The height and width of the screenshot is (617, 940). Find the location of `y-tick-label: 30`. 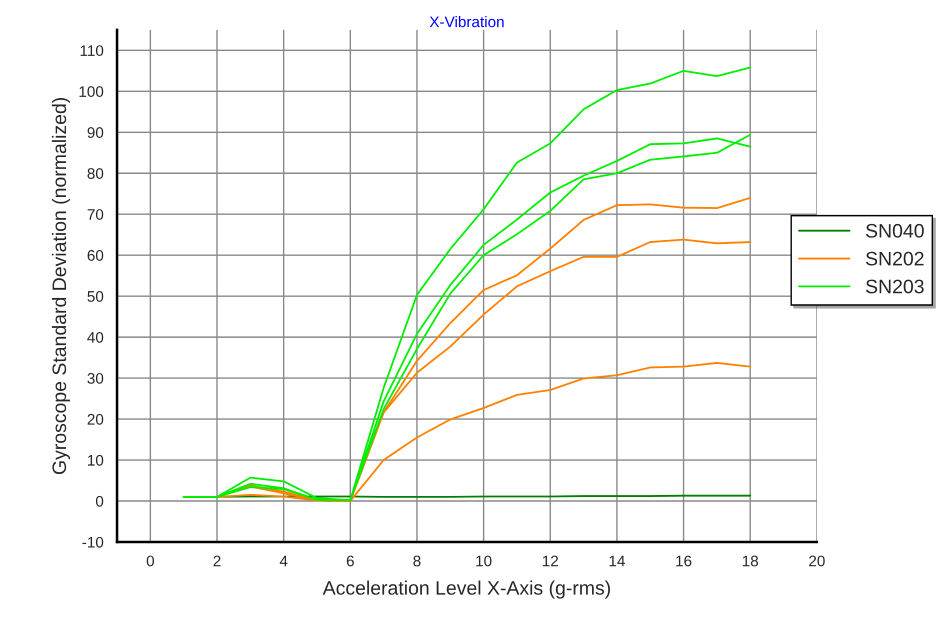

y-tick-label: 30 is located at coordinates (95, 378).